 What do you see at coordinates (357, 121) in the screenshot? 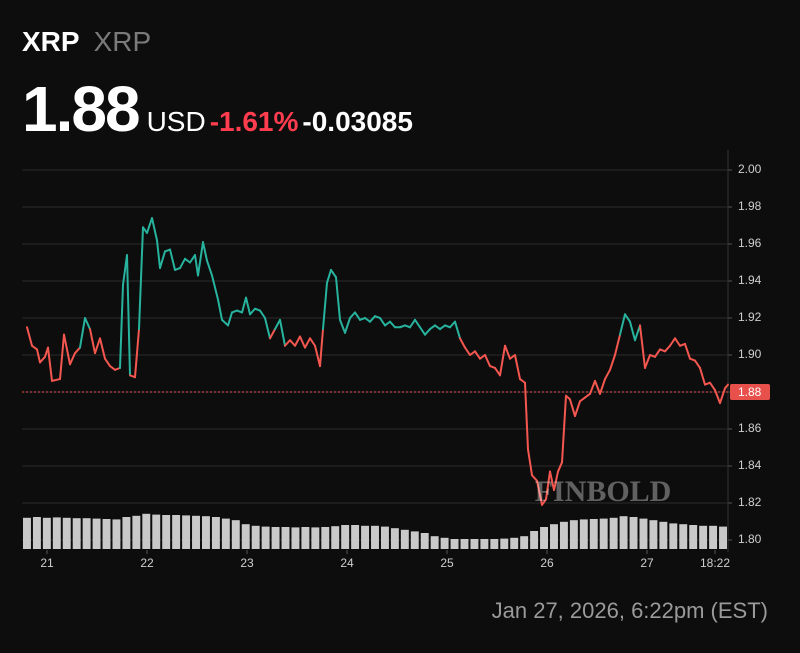
I see `change: -0.03085` at bounding box center [357, 121].